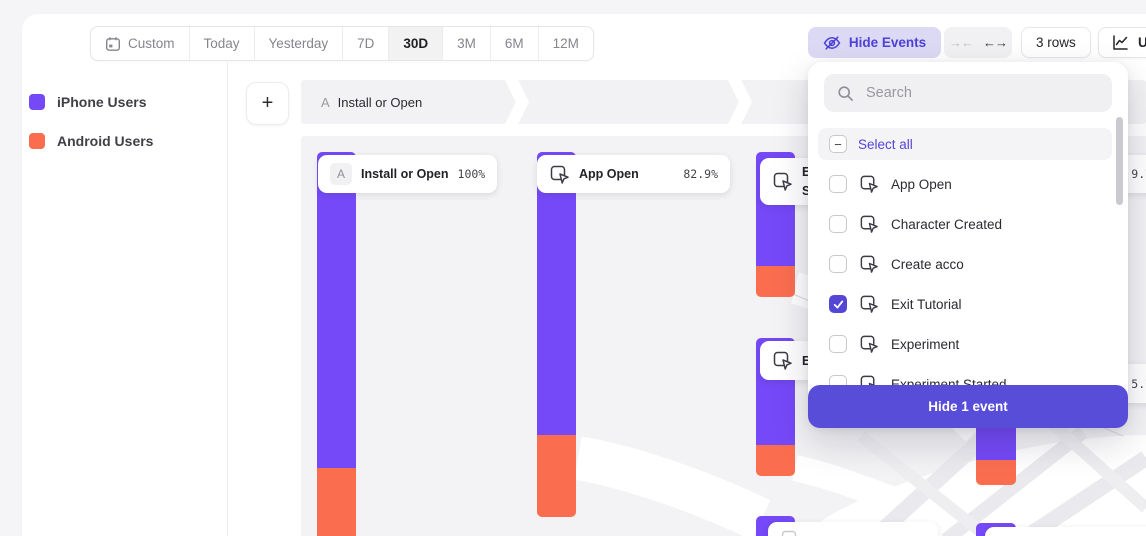 This screenshot has height=536, width=1146. What do you see at coordinates (151, 43) in the screenshot?
I see `date-range-label: Custom` at bounding box center [151, 43].